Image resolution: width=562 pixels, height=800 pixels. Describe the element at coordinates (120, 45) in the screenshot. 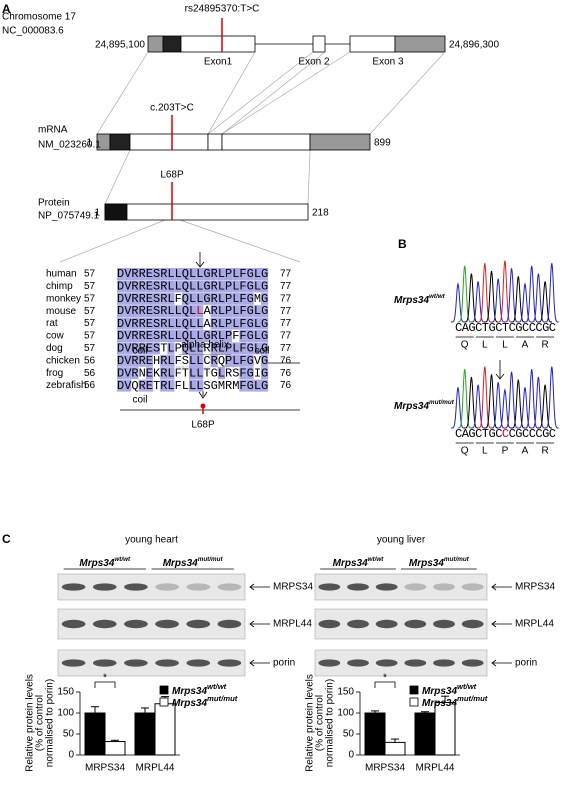

I see `coordinate: 24,895,100` at that location.